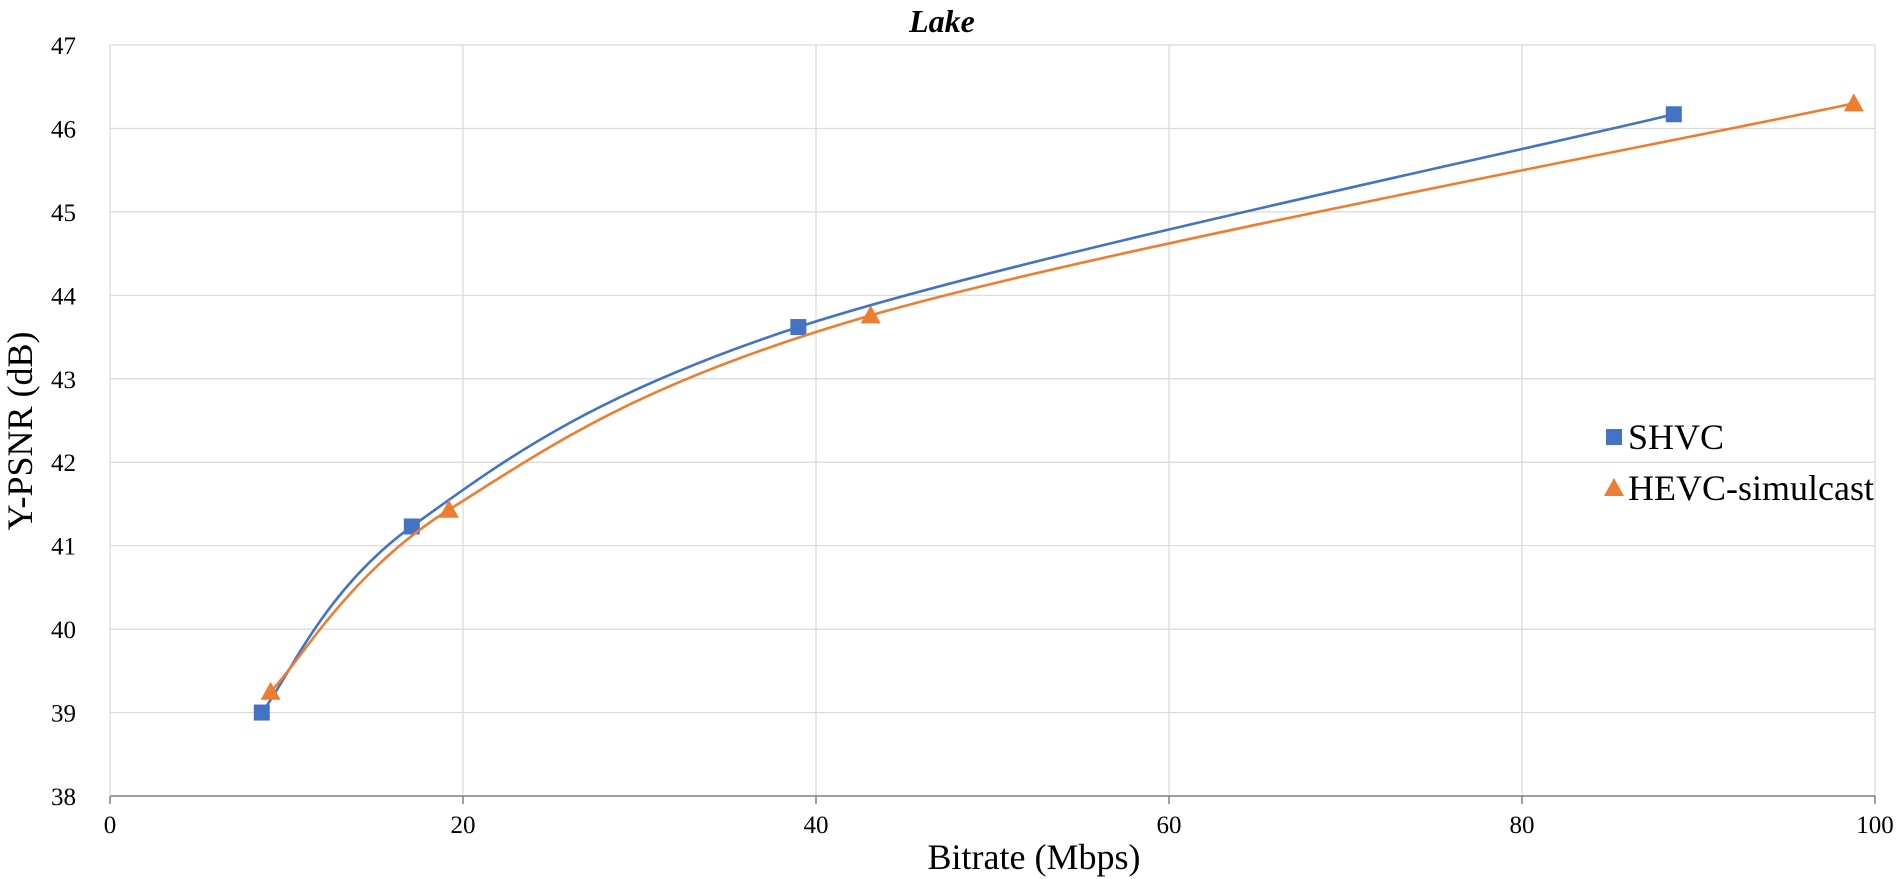  Describe the element at coordinates (1169, 825) in the screenshot. I see `x-tick-label: 60` at that location.